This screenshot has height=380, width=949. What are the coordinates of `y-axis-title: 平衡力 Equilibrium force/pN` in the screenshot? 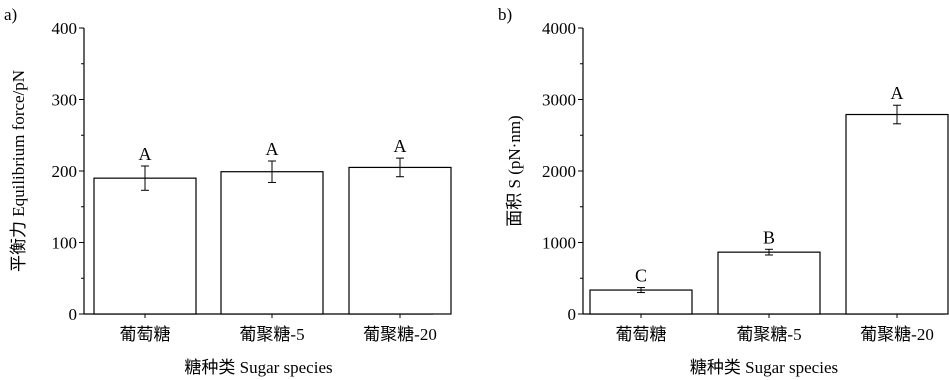 It's located at (18, 171).